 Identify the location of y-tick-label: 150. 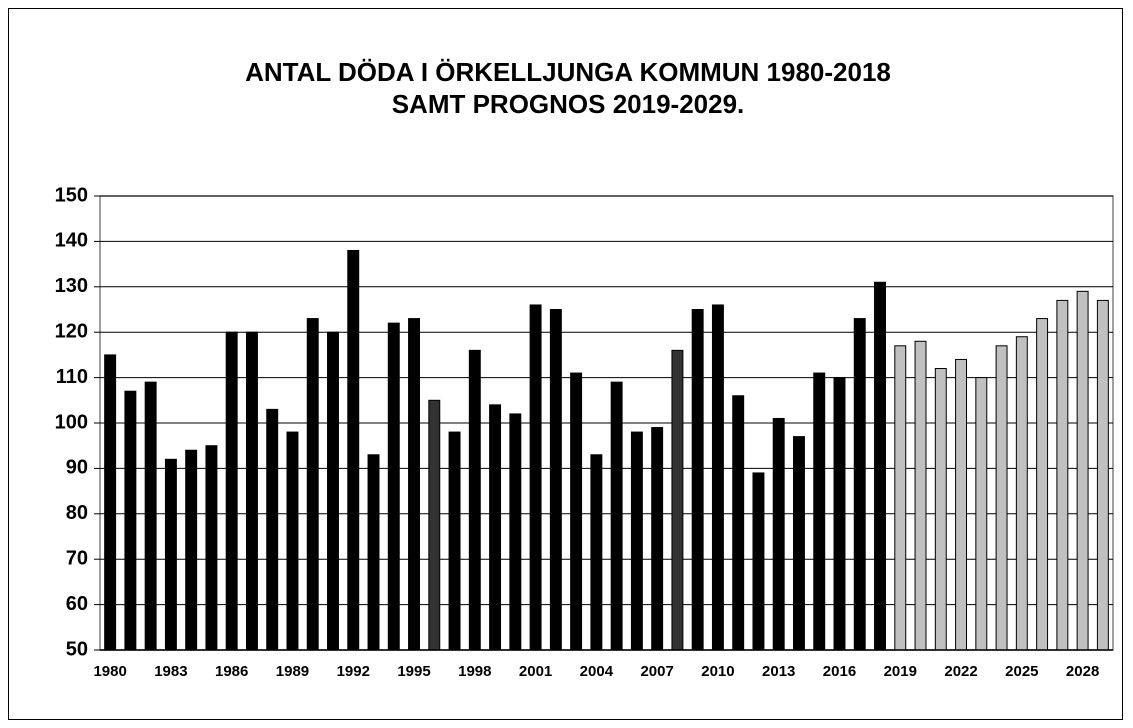
(71, 195).